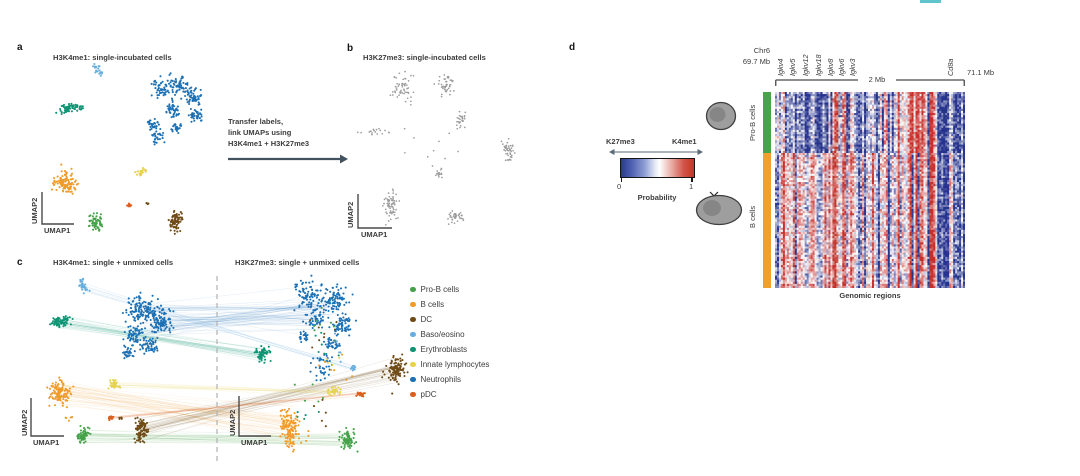 The image size is (1080, 476). I want to click on umap-c-right-axes, so click(254, 416).